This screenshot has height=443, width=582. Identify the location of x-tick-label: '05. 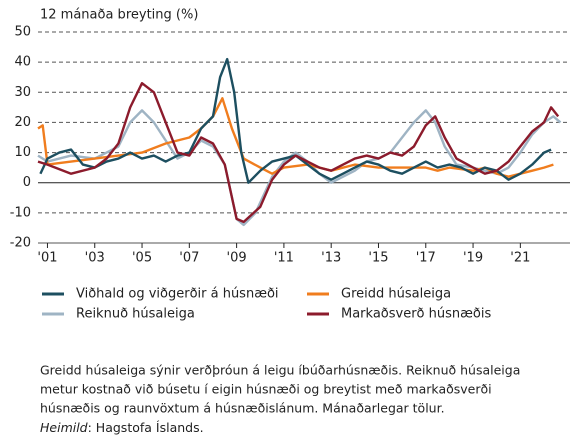
(142, 258).